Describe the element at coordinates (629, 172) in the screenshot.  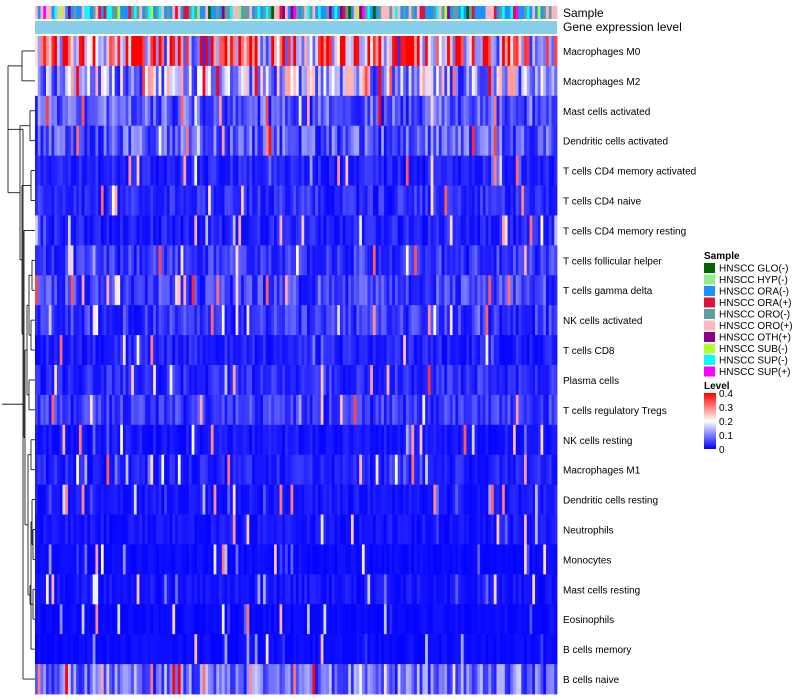
I see `row-label: T cells CD4 memory activated` at that location.